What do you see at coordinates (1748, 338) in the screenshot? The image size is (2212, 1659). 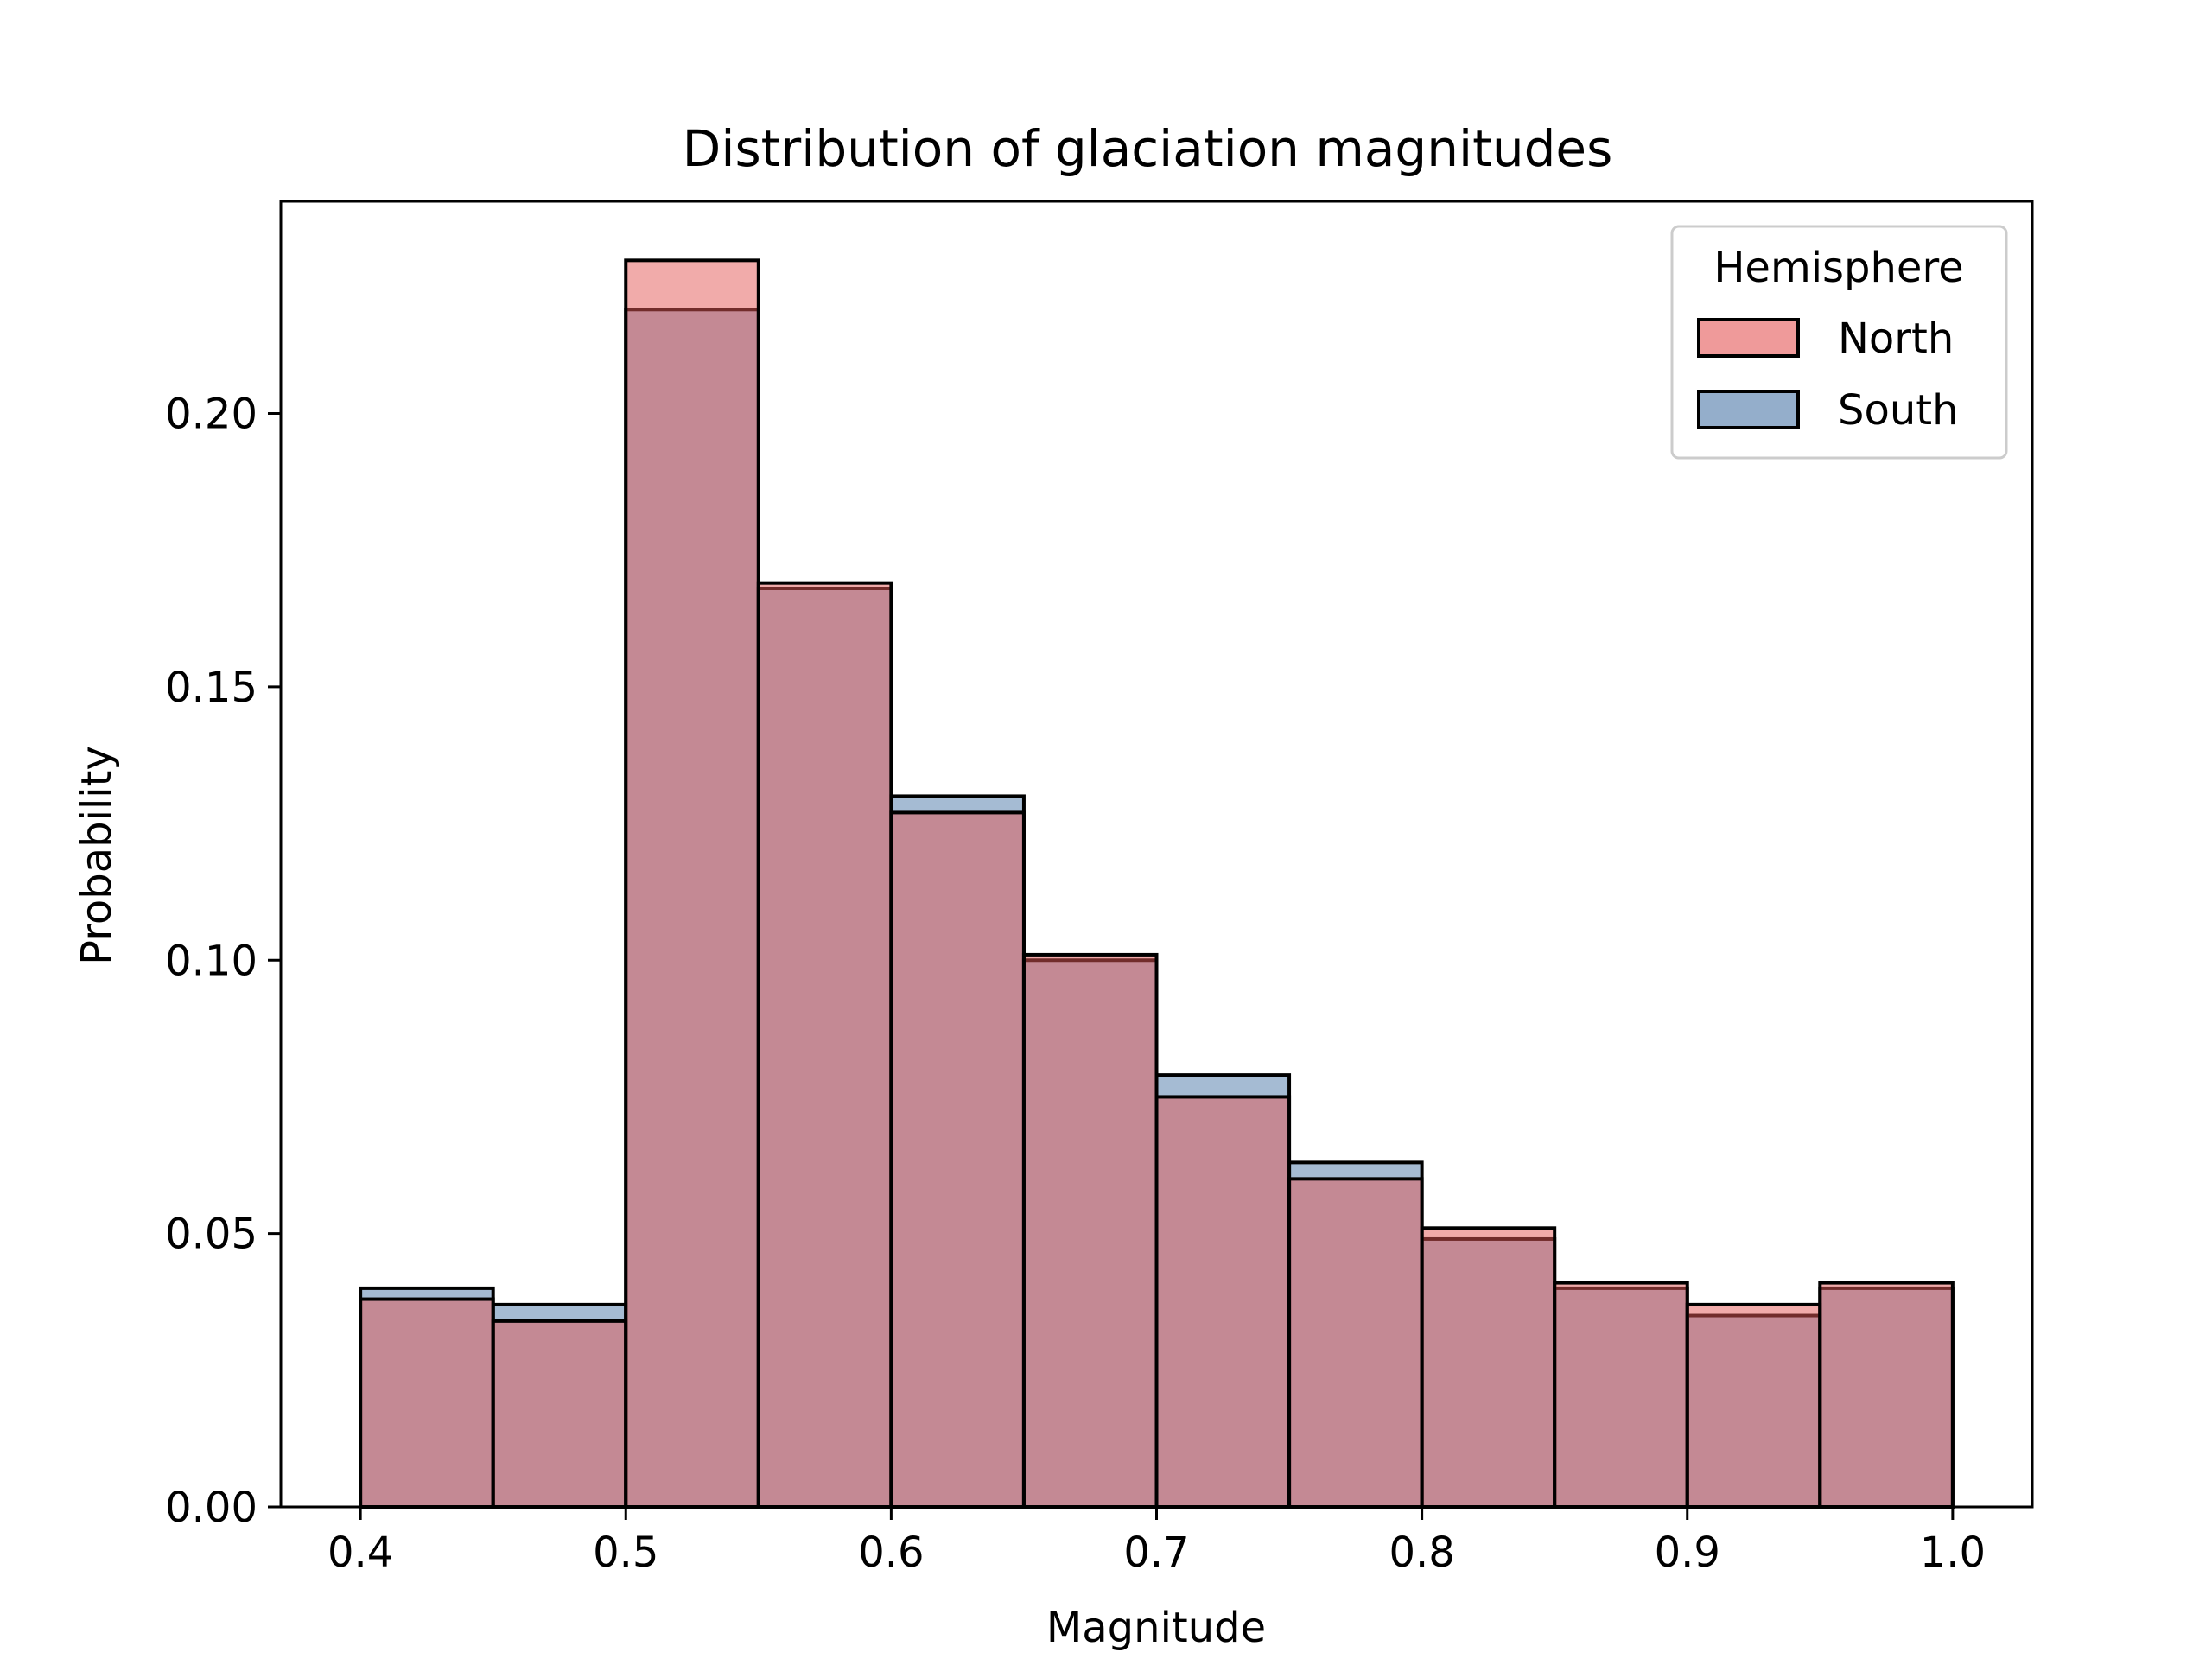 I see `legend-swatch-north` at bounding box center [1748, 338].